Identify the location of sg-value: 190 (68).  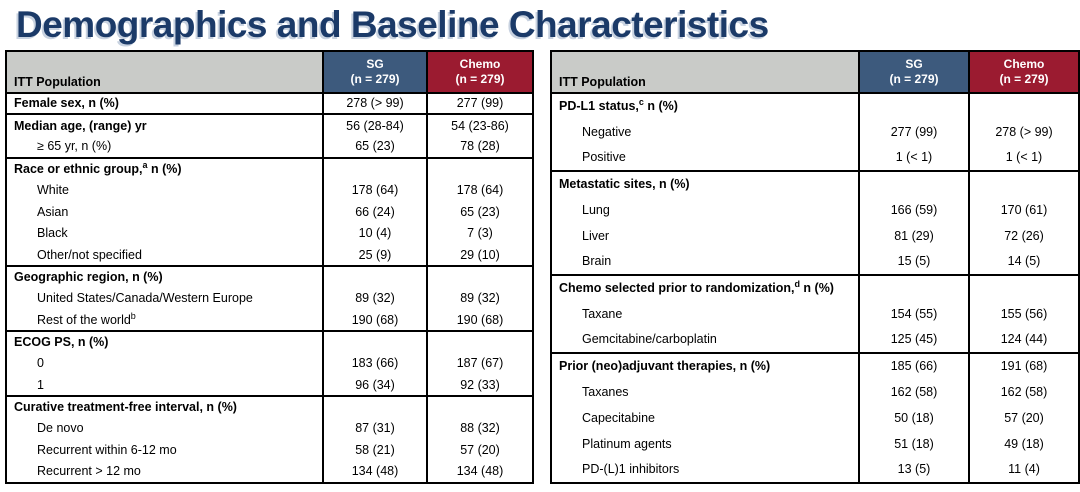
(374, 320).